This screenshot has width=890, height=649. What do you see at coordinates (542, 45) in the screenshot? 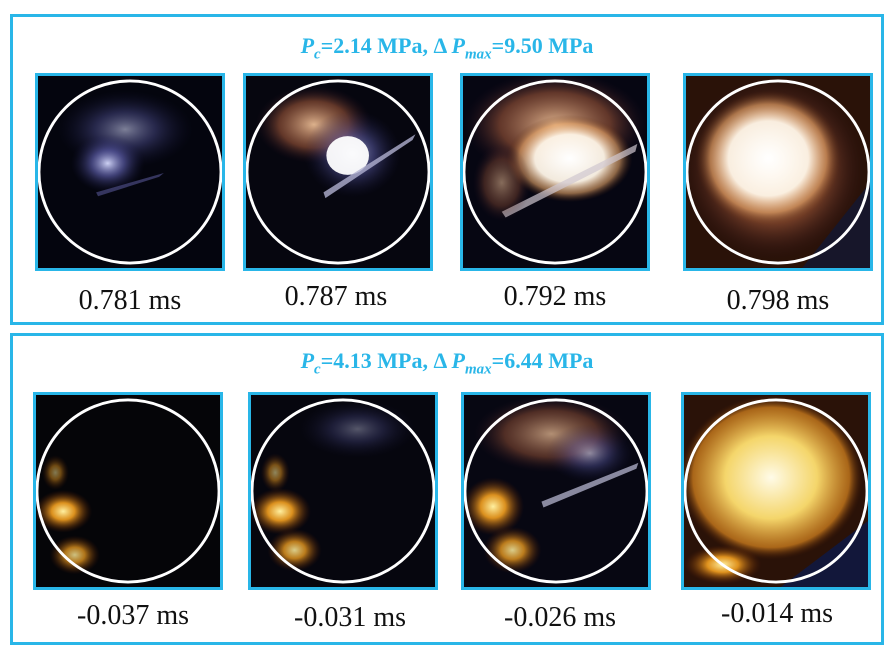
I see `dp-value: =9.50 MPa` at bounding box center [542, 45].